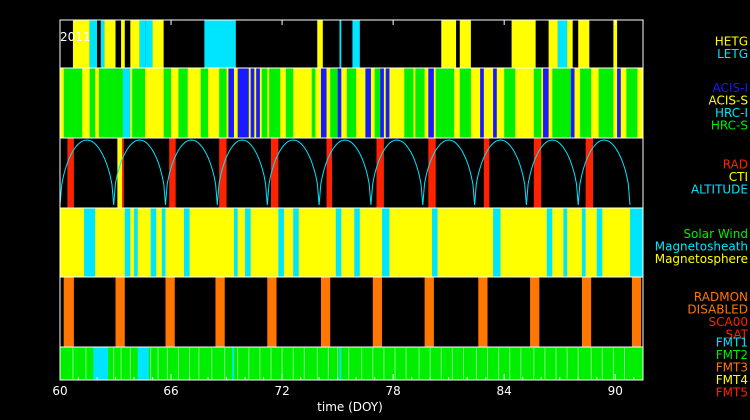  What do you see at coordinates (732, 392) in the screenshot?
I see `legend-format-fmt5: FMT5` at bounding box center [732, 392].